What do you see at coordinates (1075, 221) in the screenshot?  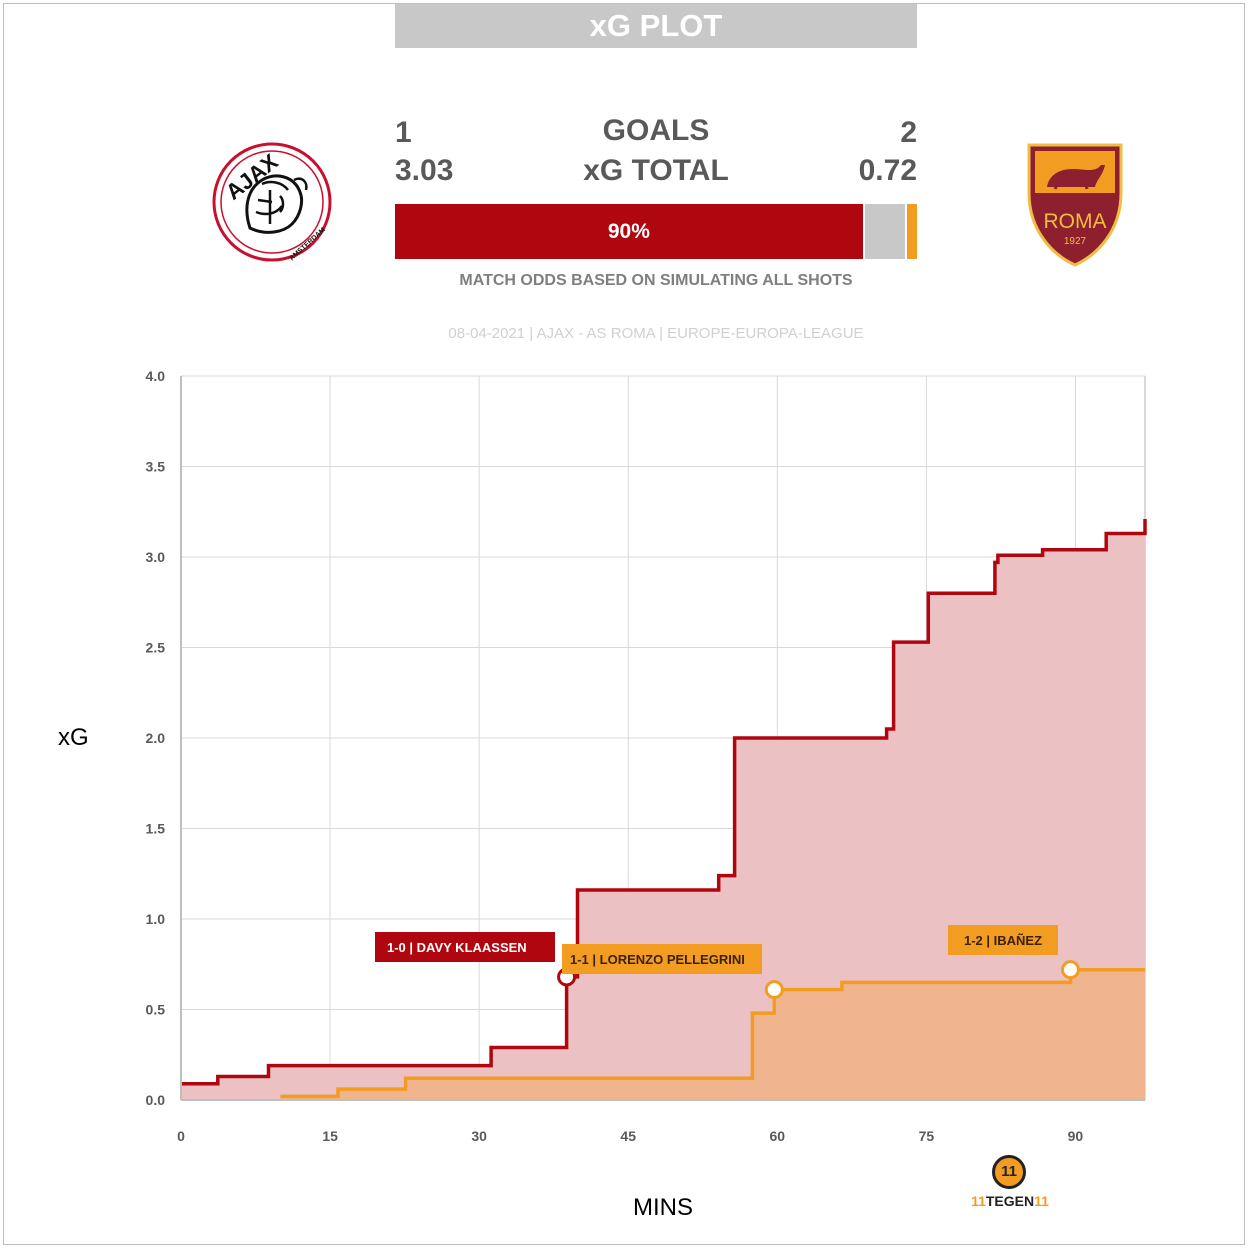 I see `roma-logo-name: ROMA` at bounding box center [1075, 221].